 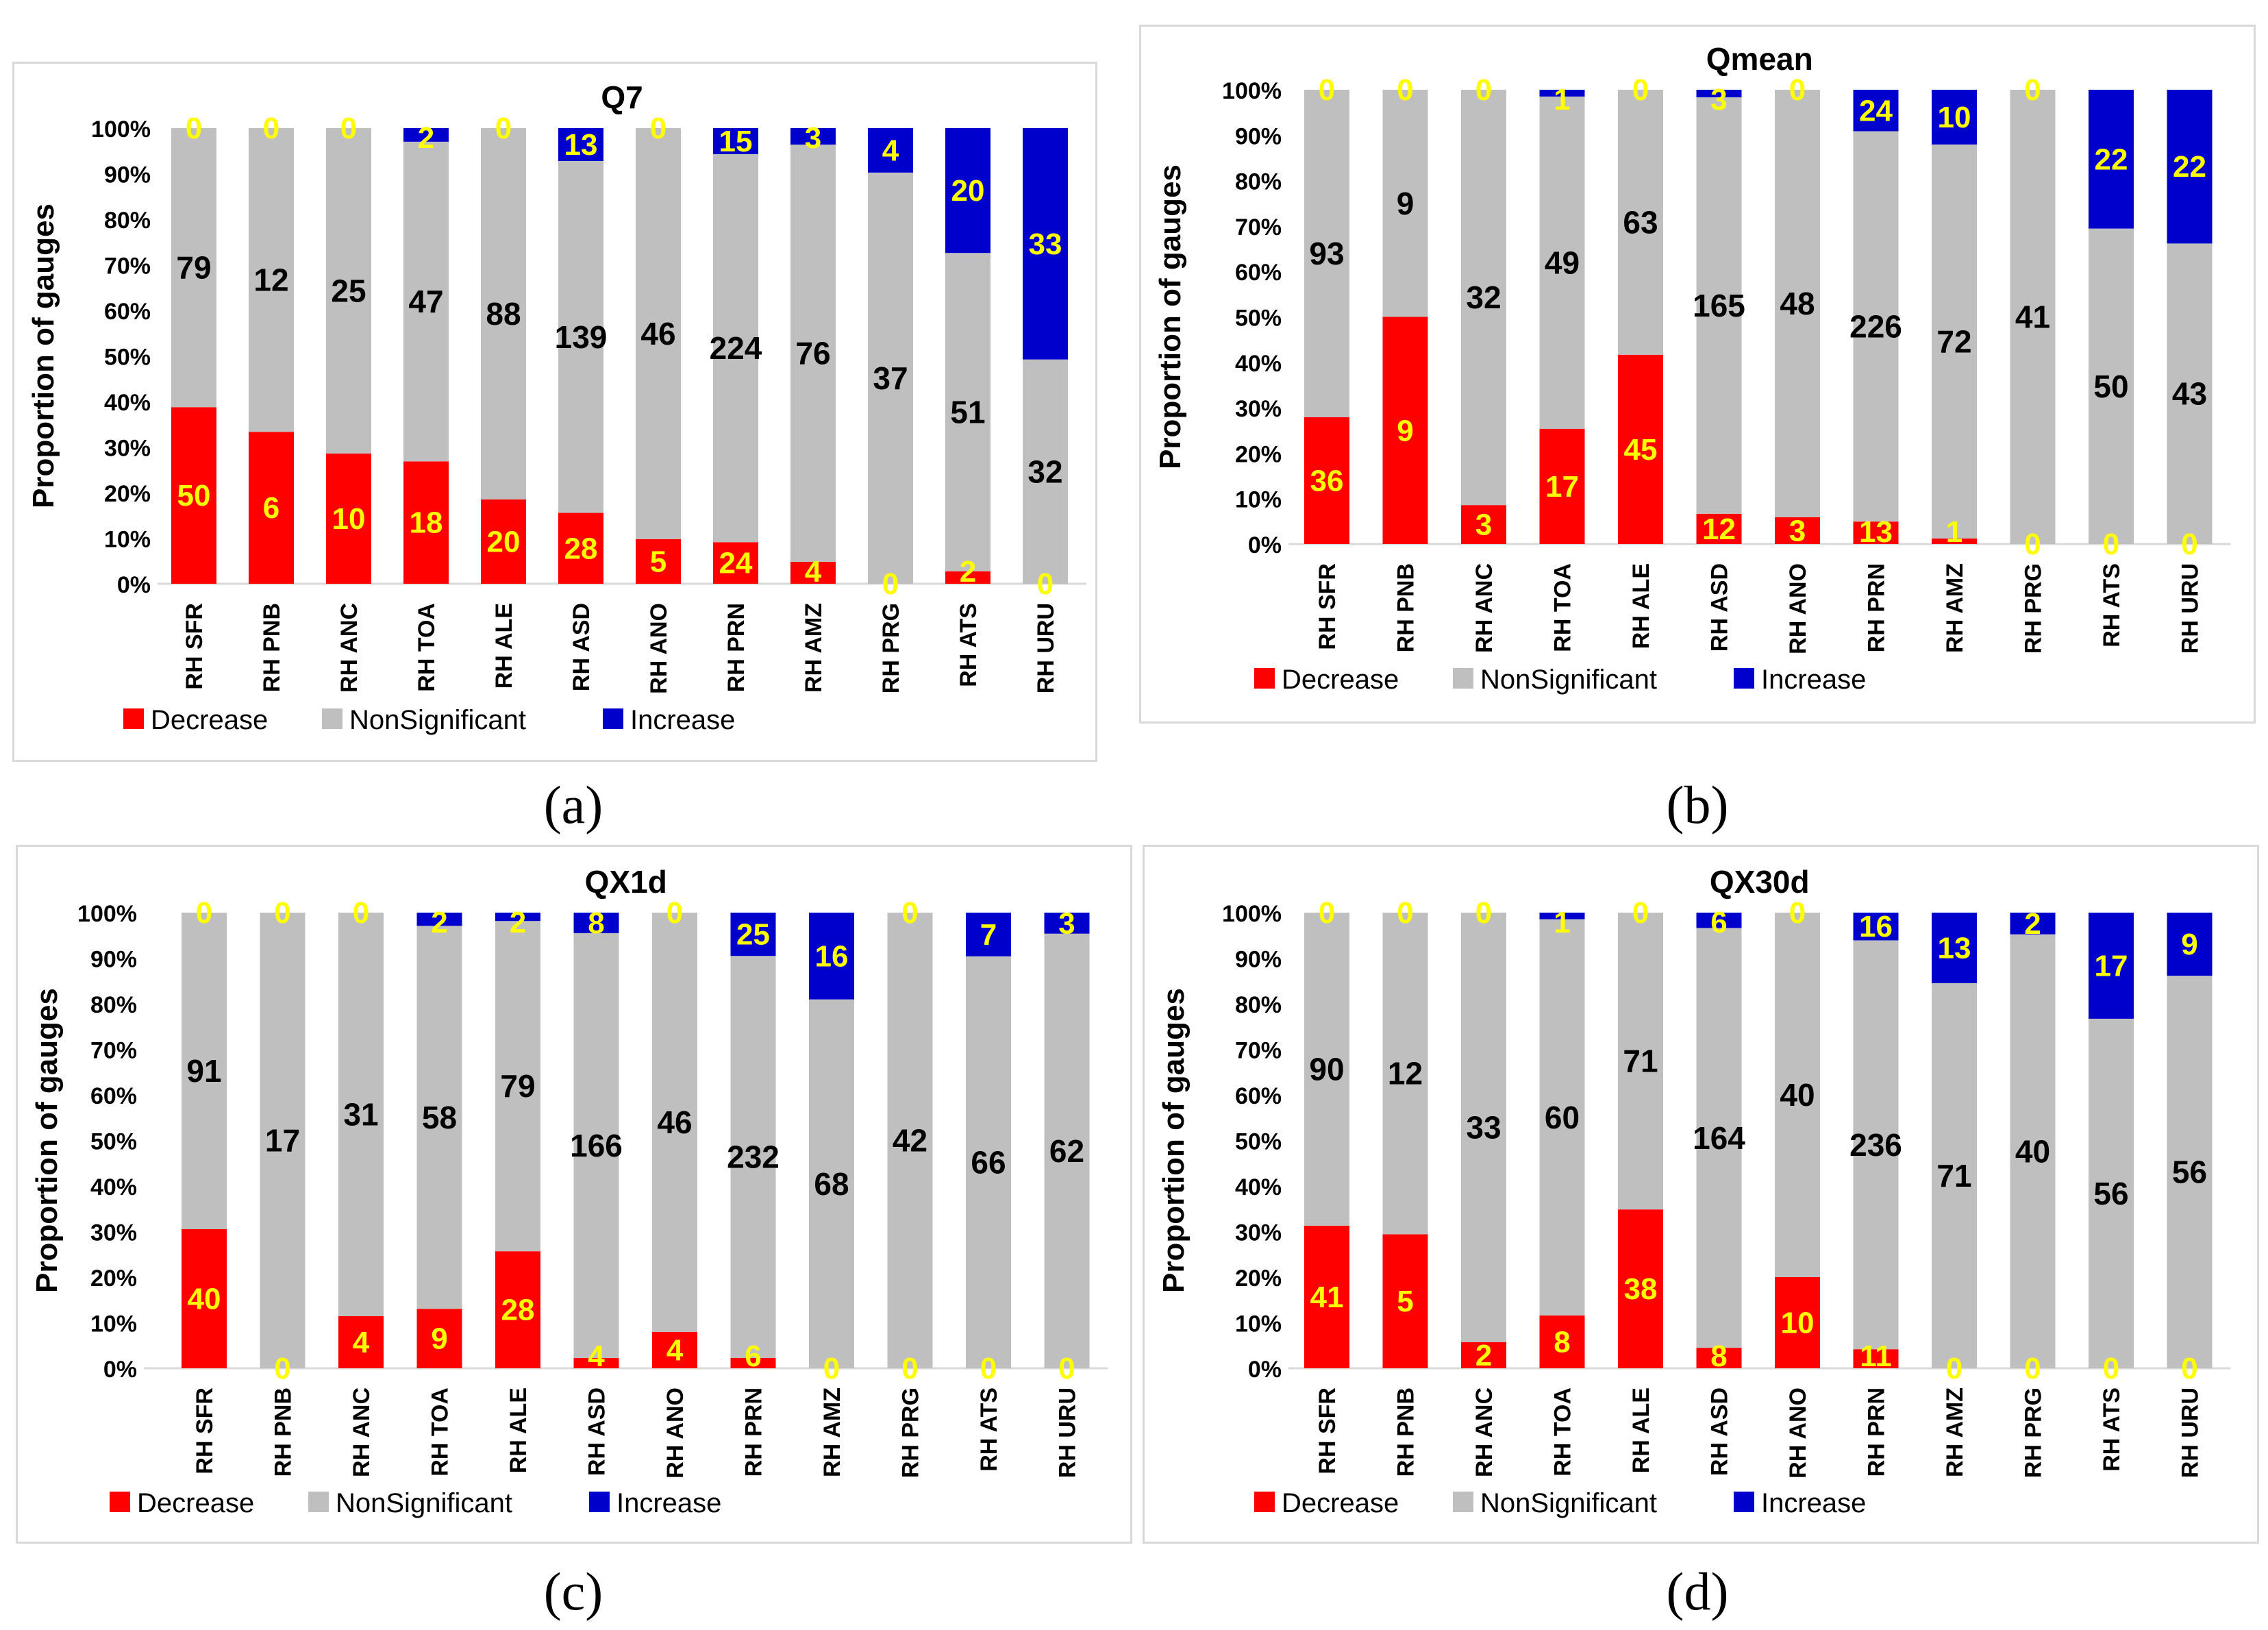 I want to click on bar-nonsignificant-c-rh-prg, so click(x=910, y=1140).